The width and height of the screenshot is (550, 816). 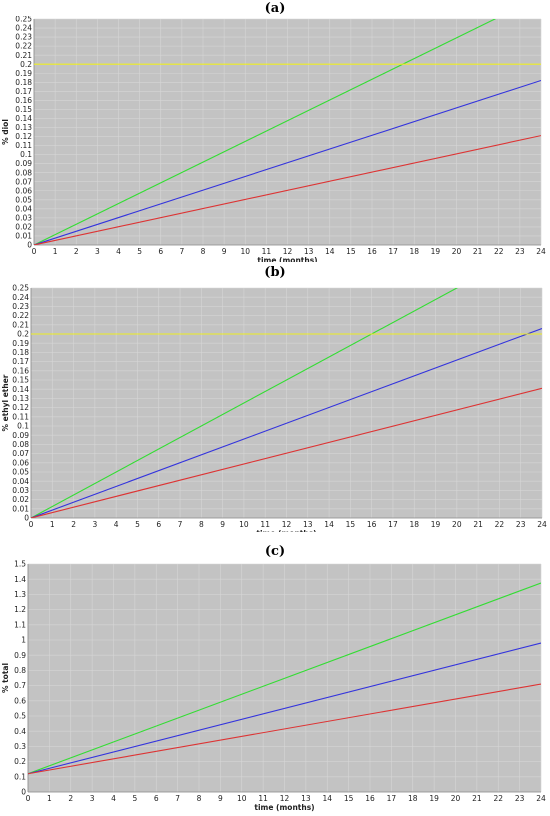 What do you see at coordinates (23, 118) in the screenshot?
I see `y-tick-label: 0.14` at bounding box center [23, 118].